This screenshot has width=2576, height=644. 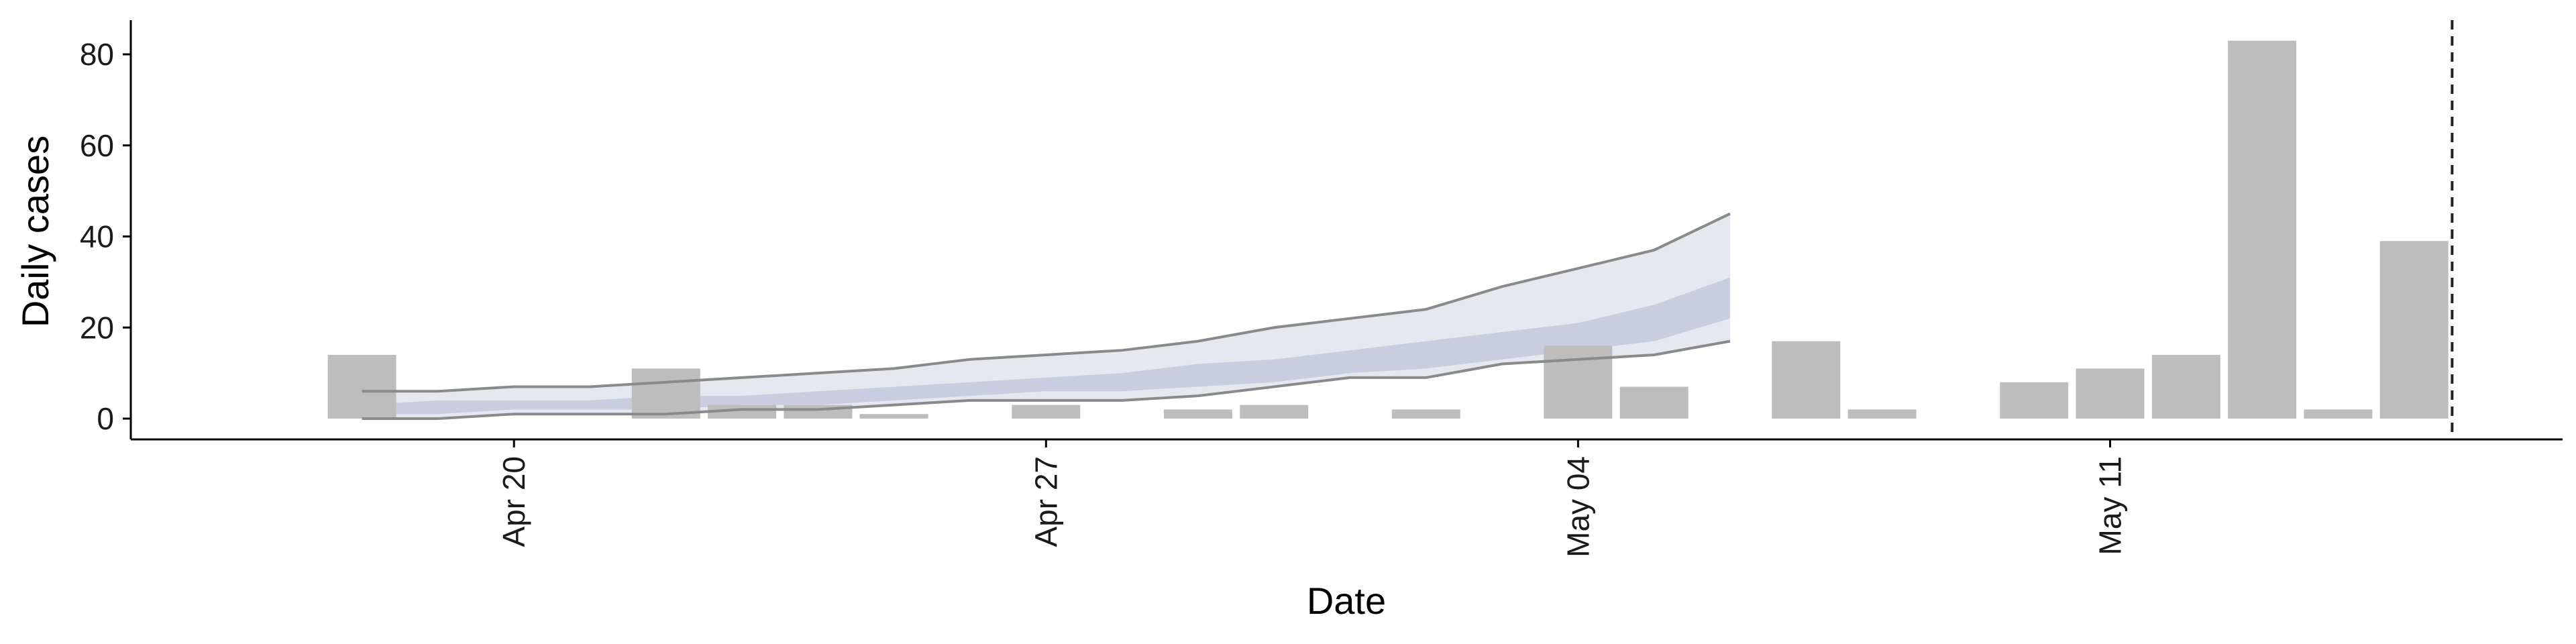 What do you see at coordinates (2110, 505) in the screenshot?
I see `x-tick-label: May 11` at bounding box center [2110, 505].